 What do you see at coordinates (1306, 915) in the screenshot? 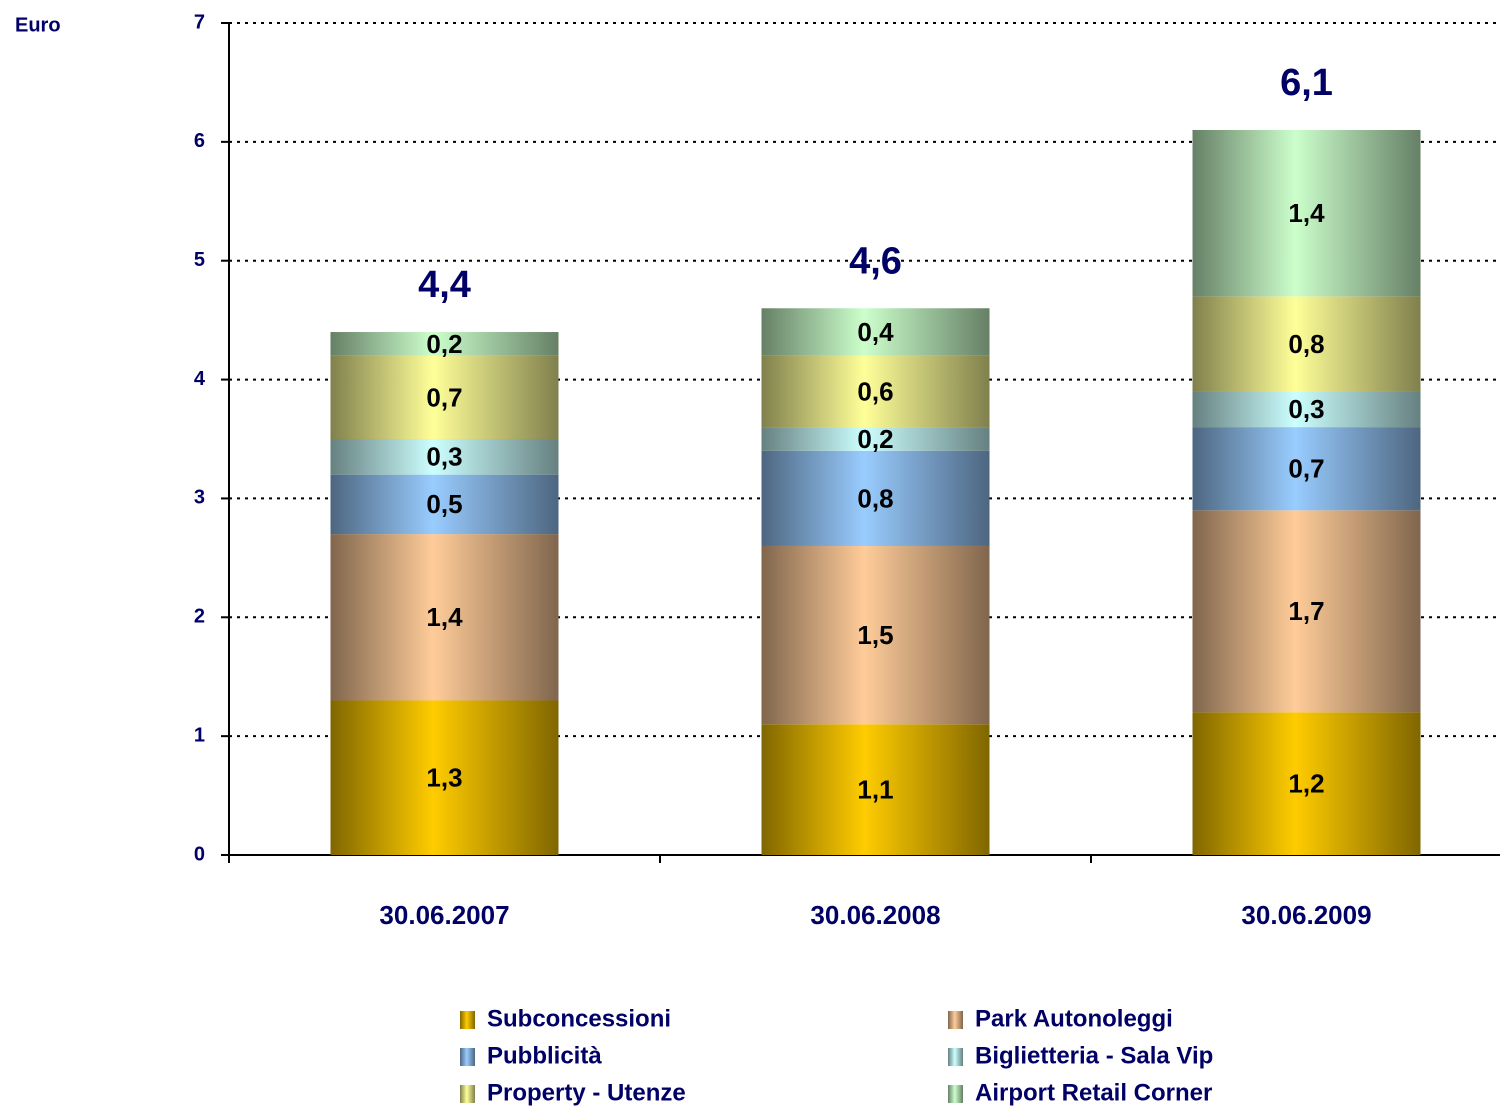
I see `x-tick-label: 30.06.2009` at bounding box center [1306, 915].